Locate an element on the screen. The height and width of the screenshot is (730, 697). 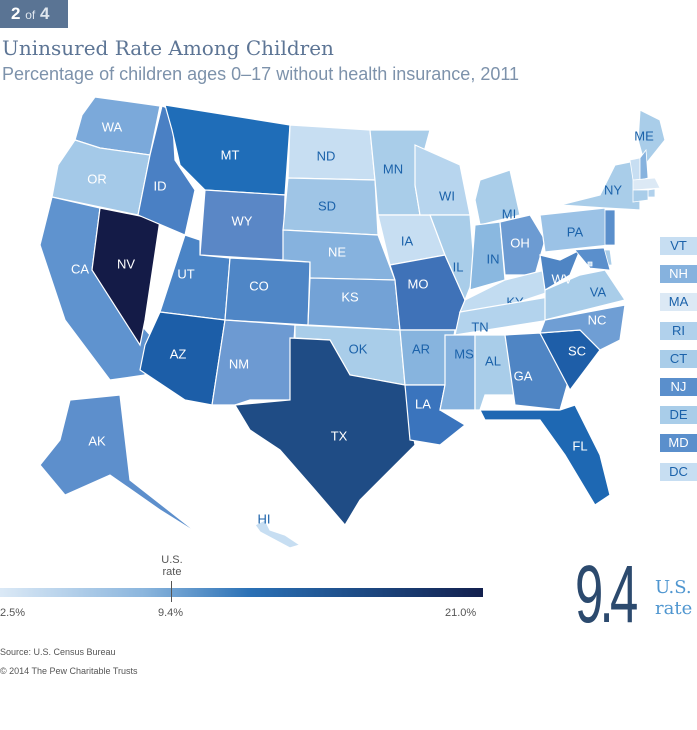
state-tx is located at coordinates (324, 432).